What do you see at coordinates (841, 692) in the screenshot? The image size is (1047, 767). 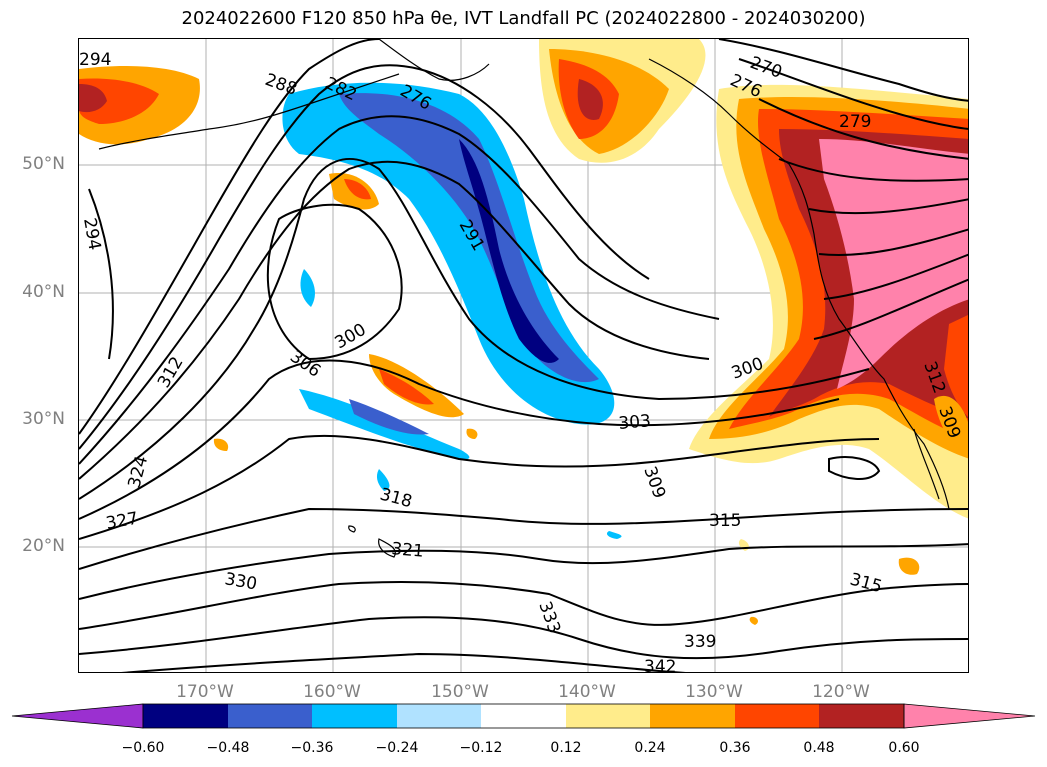 I see `lon-label-120w: 120°W` at bounding box center [841, 692].